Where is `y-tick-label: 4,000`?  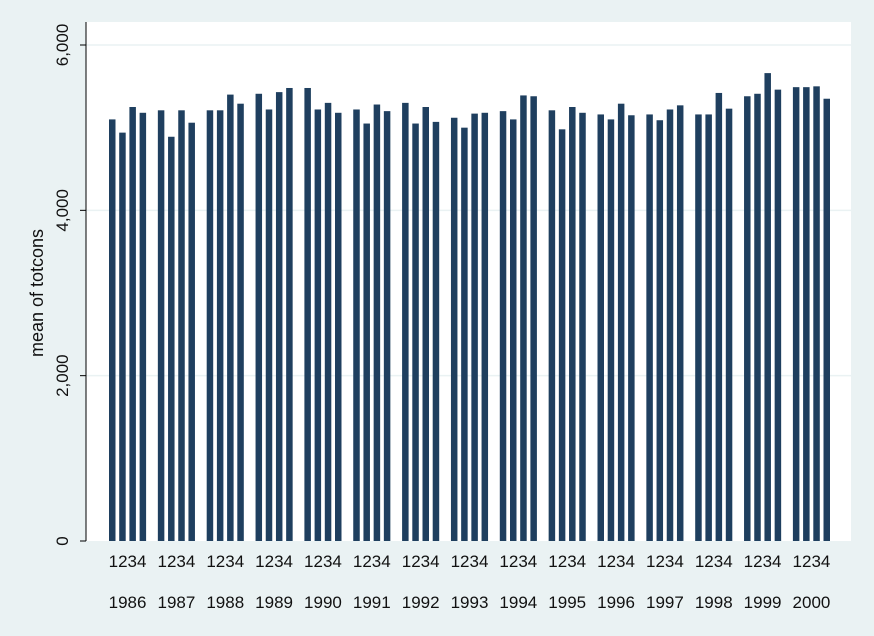 y-tick-label: 4,000 is located at coordinates (62, 210).